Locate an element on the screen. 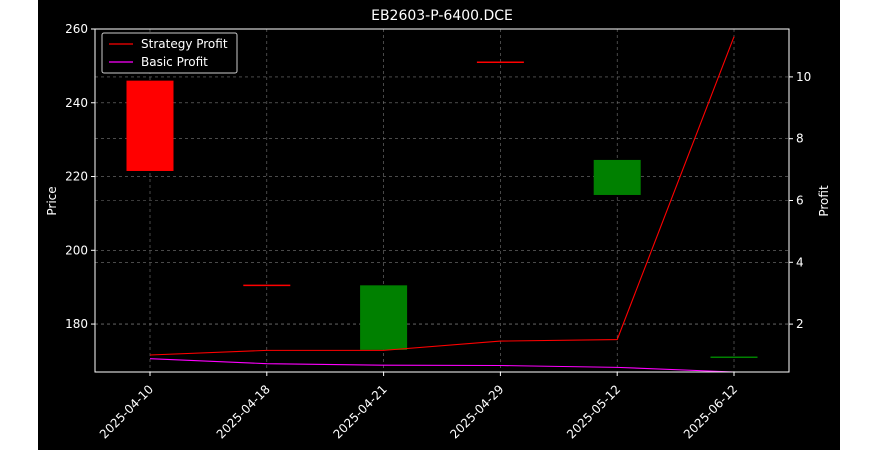 This screenshot has width=878, height=455. y-tick-label: 200 is located at coordinates (76, 250).